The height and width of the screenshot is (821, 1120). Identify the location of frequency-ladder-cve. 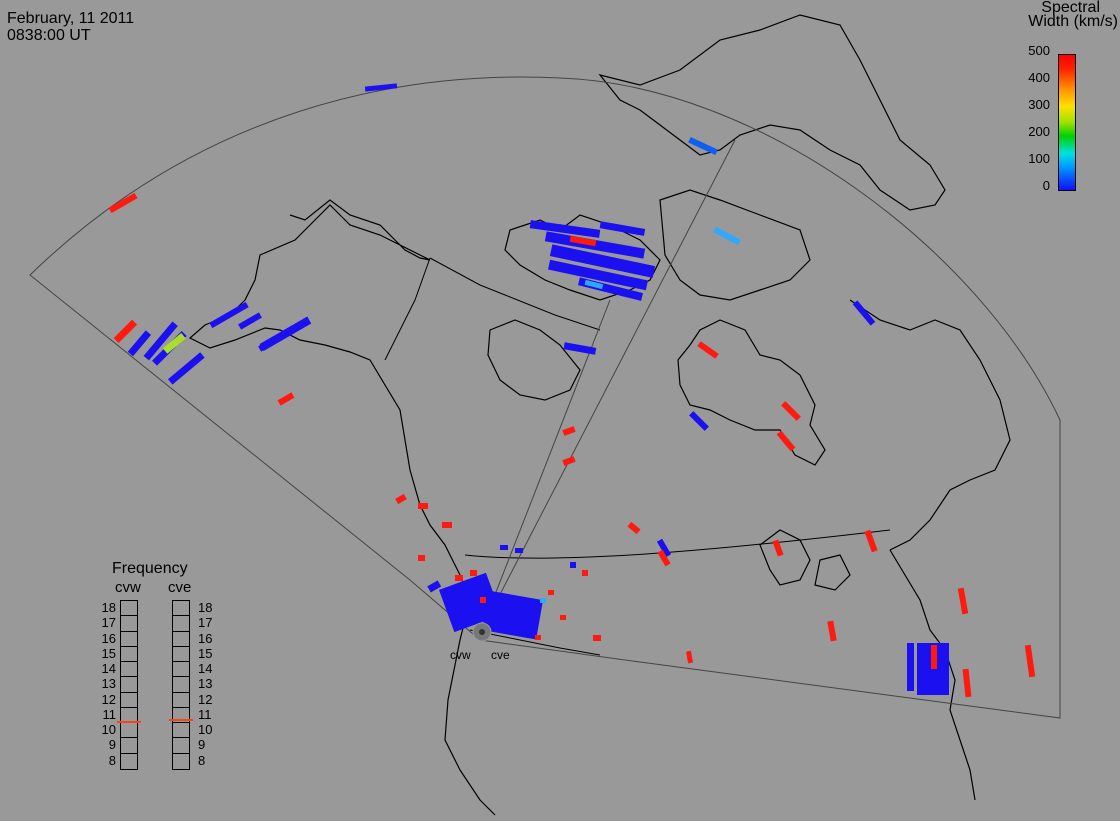
(181, 685).